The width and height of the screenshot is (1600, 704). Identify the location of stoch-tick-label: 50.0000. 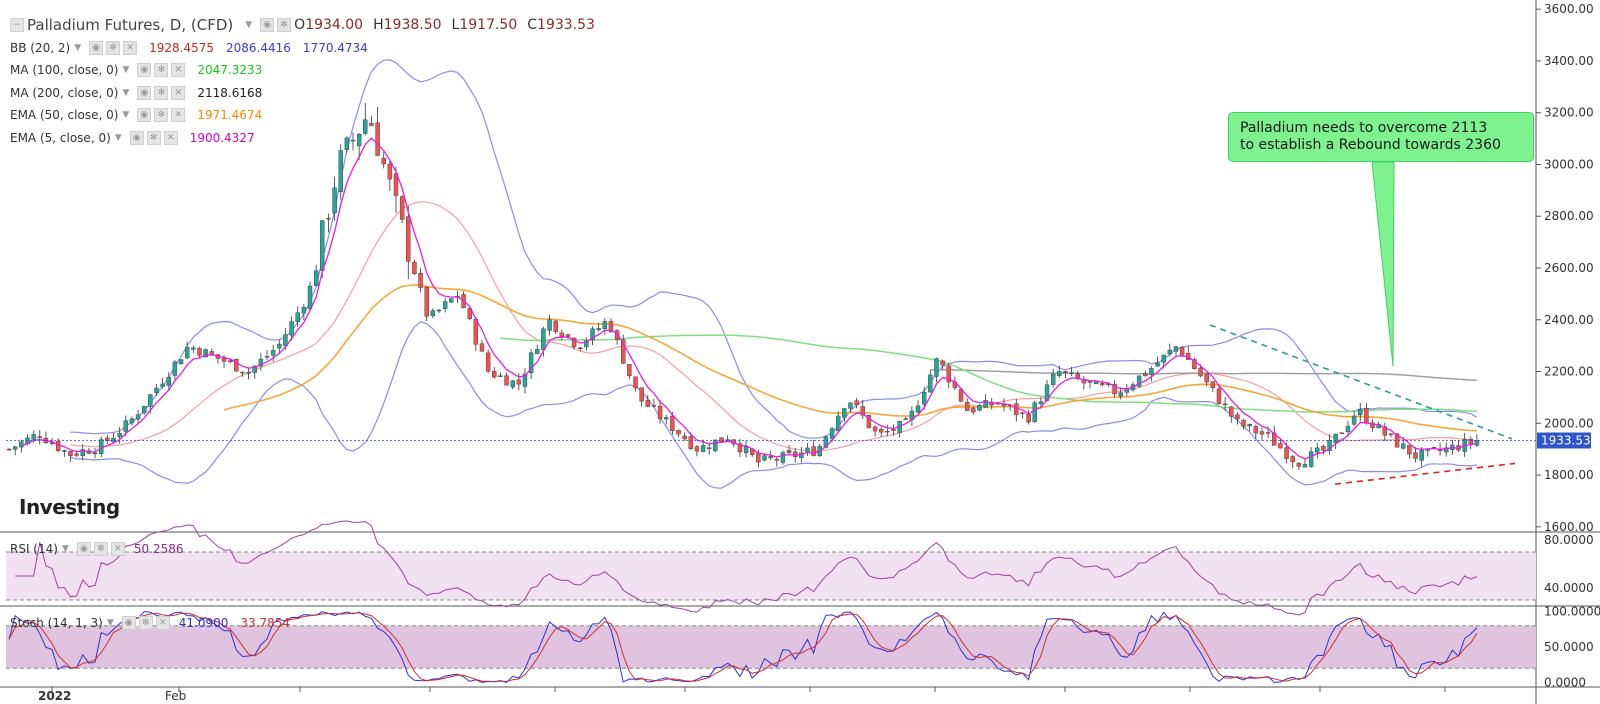
(1569, 647).